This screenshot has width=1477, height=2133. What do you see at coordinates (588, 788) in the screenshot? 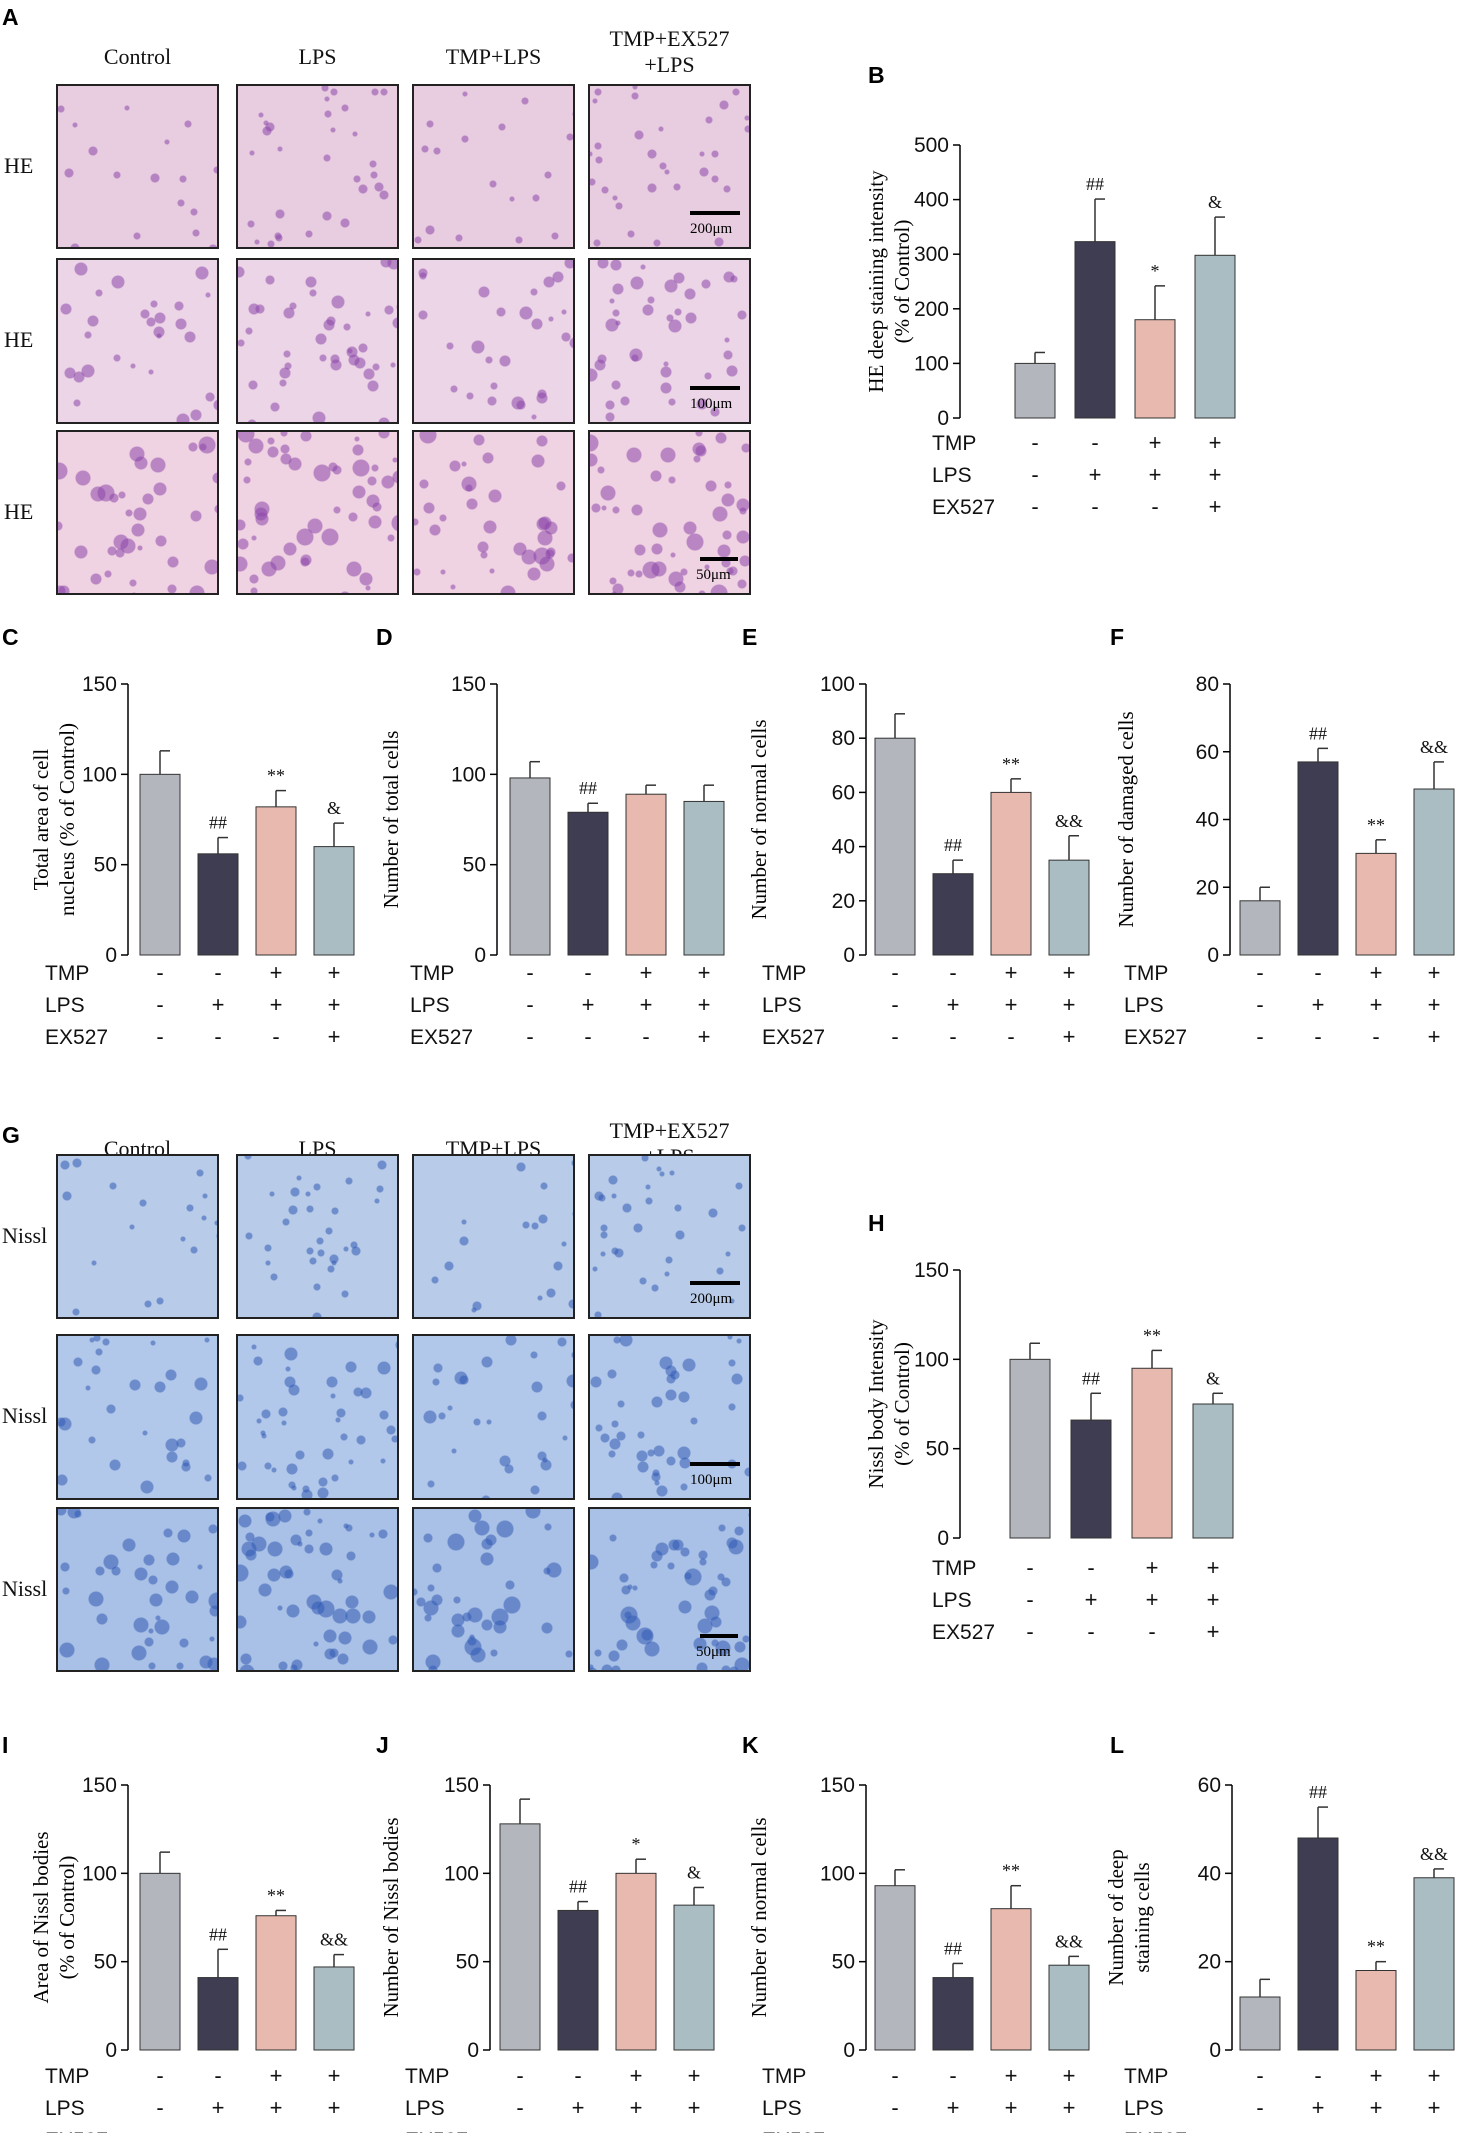
I see `significance-d-1: ##` at bounding box center [588, 788].